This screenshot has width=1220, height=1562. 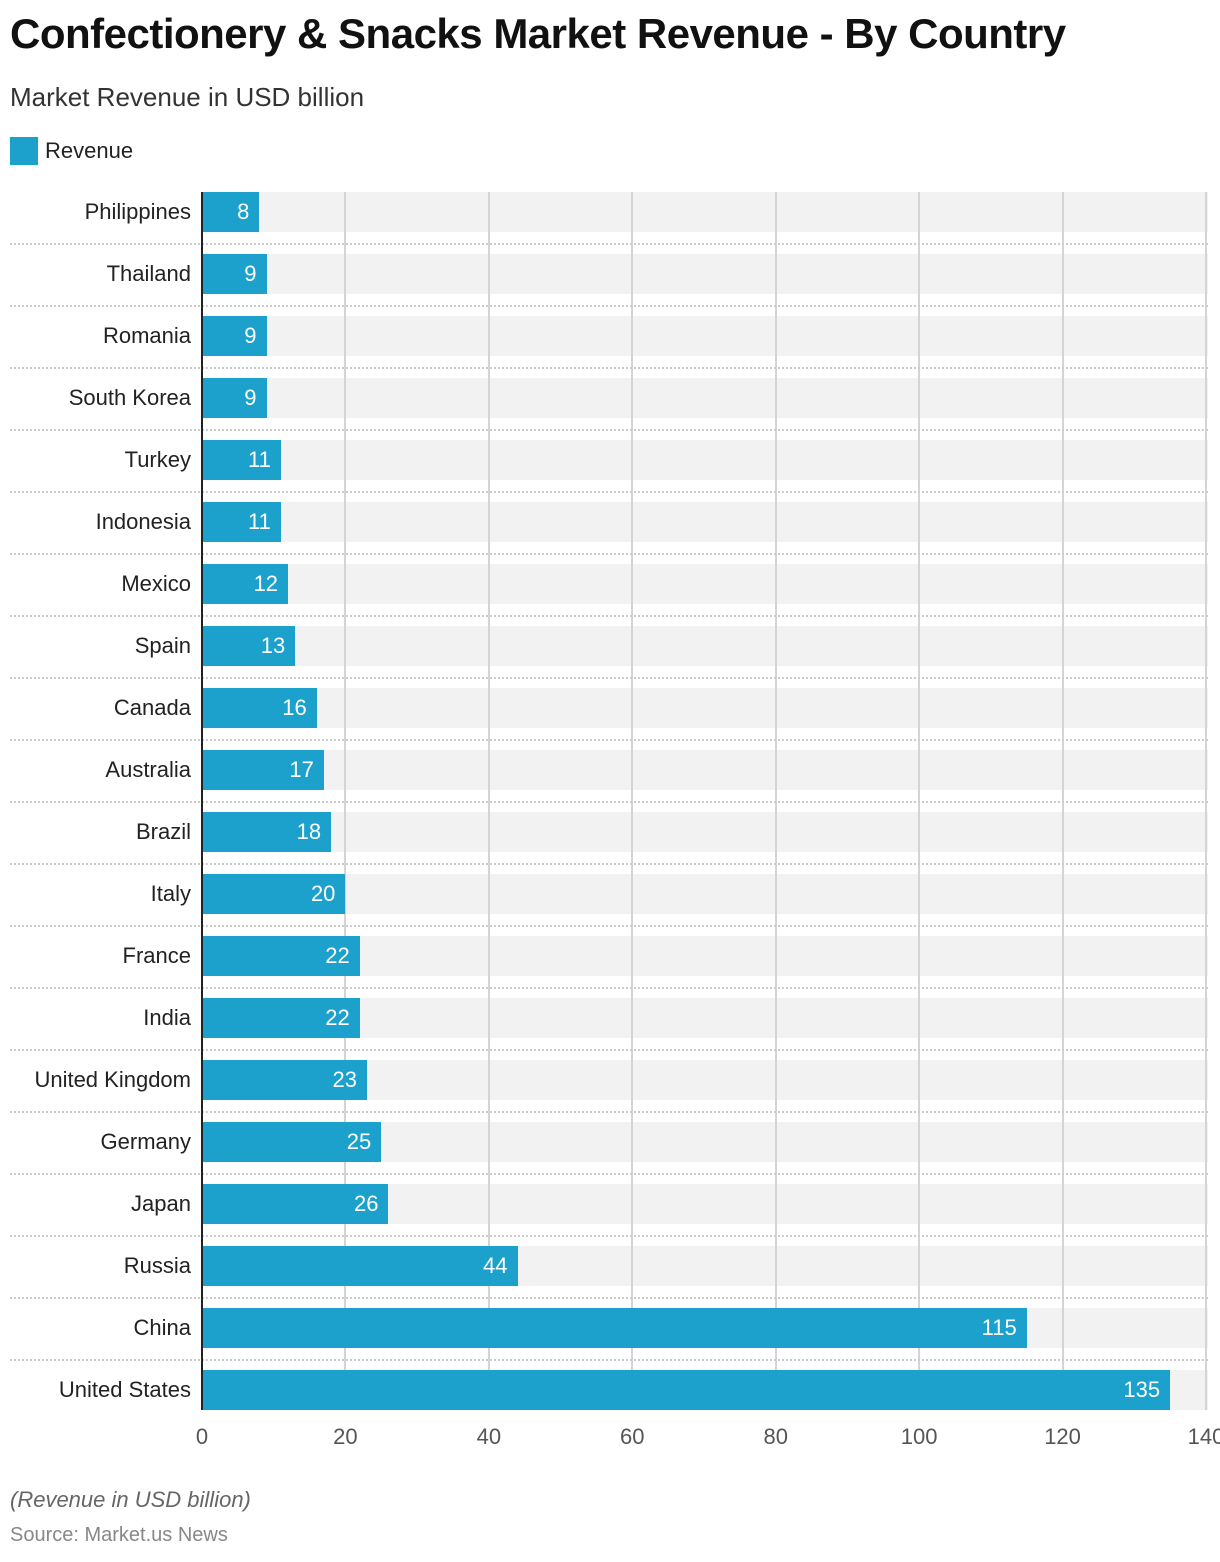 I want to click on category-label: Brazil, so click(x=163, y=831).